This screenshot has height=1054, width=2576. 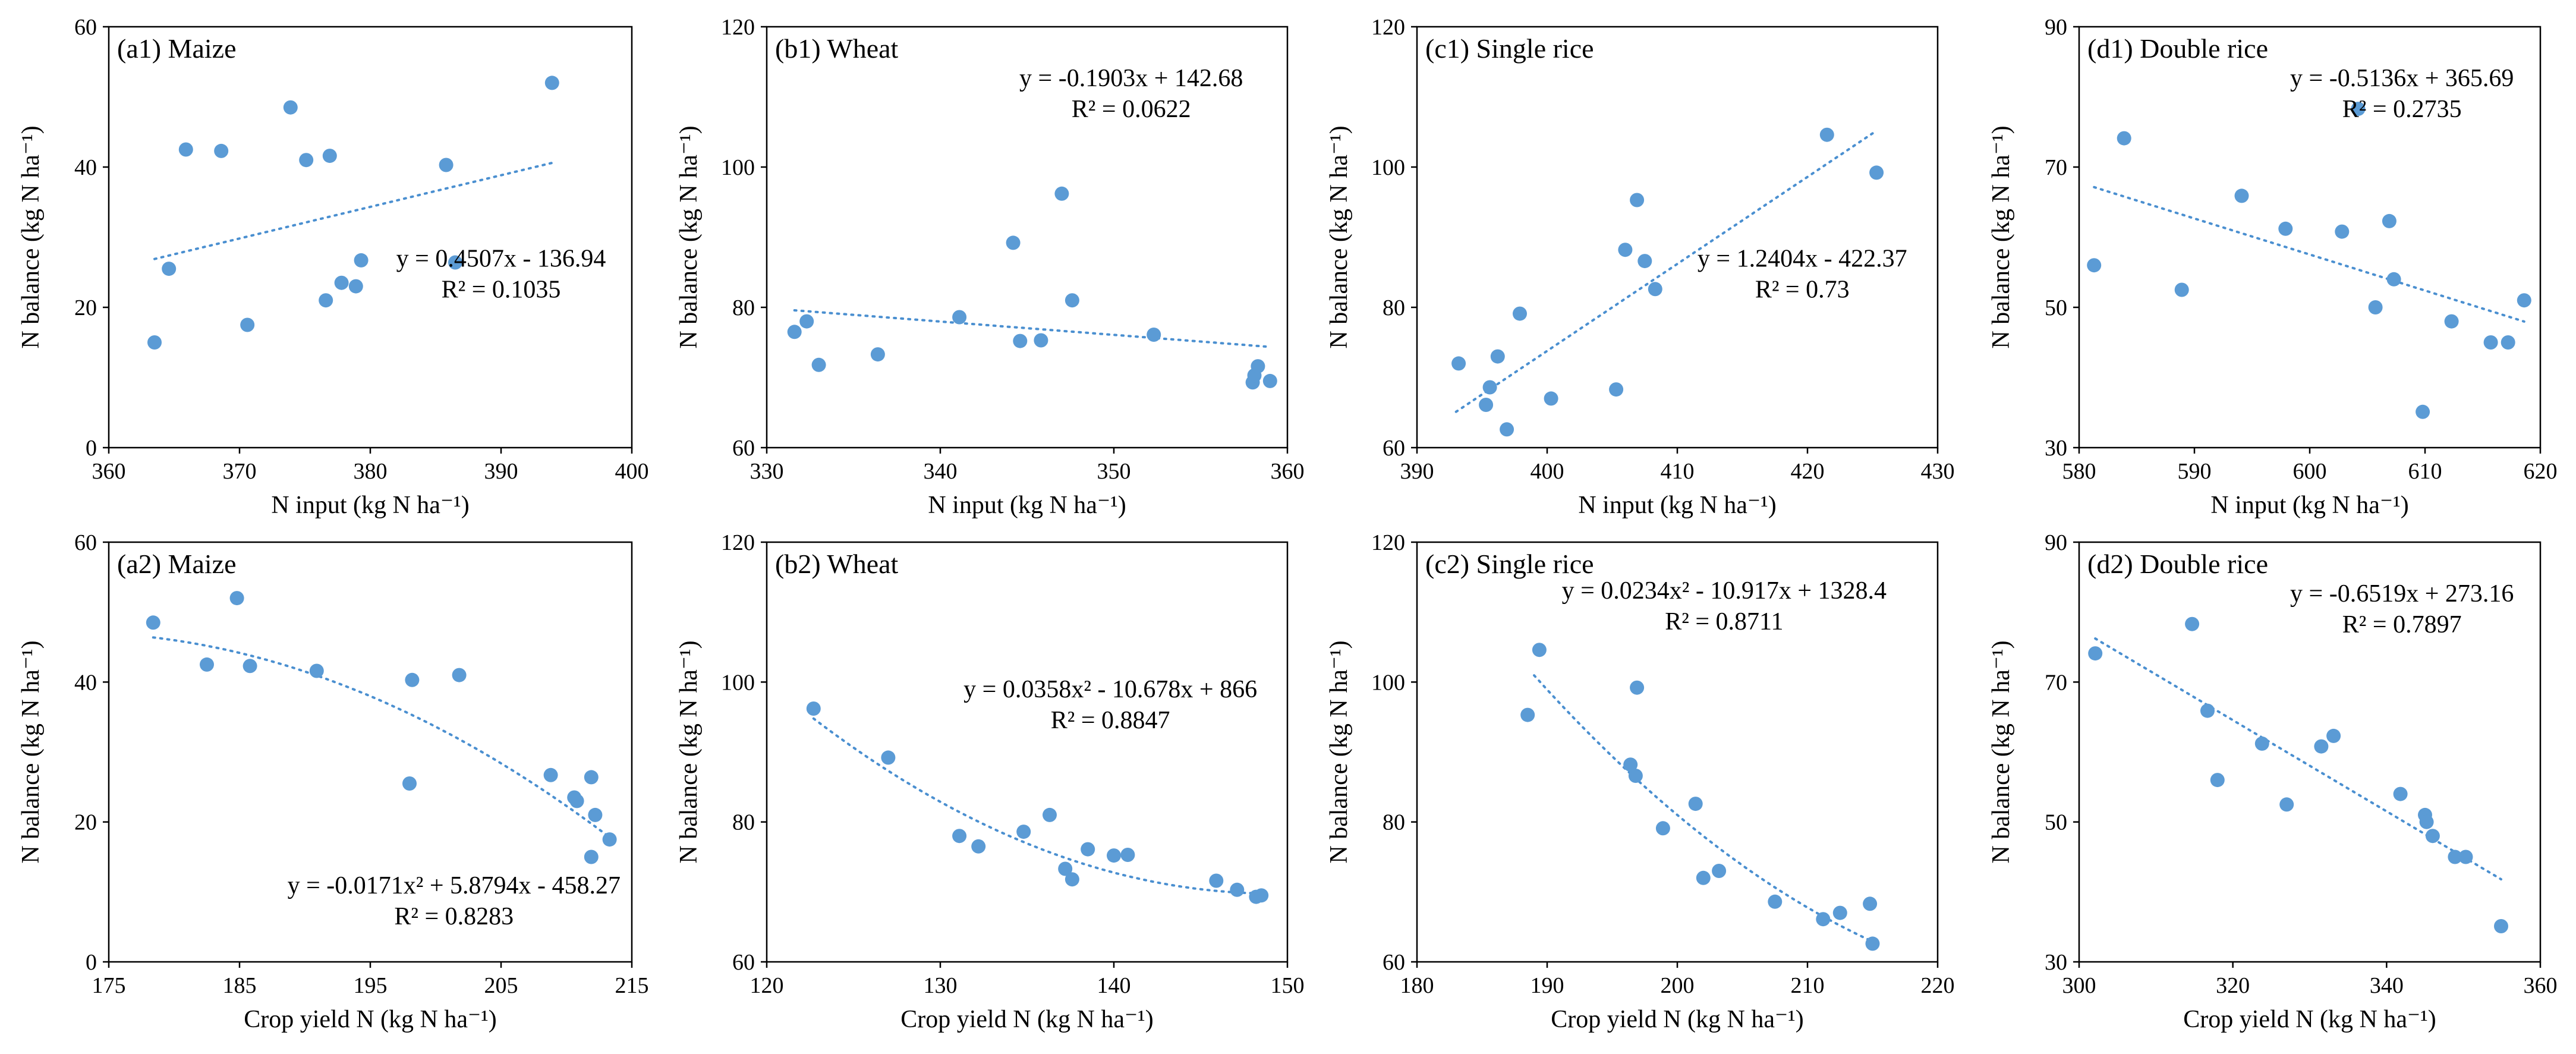 I want to click on r-squared: R² = 0.8283, so click(x=454, y=916).